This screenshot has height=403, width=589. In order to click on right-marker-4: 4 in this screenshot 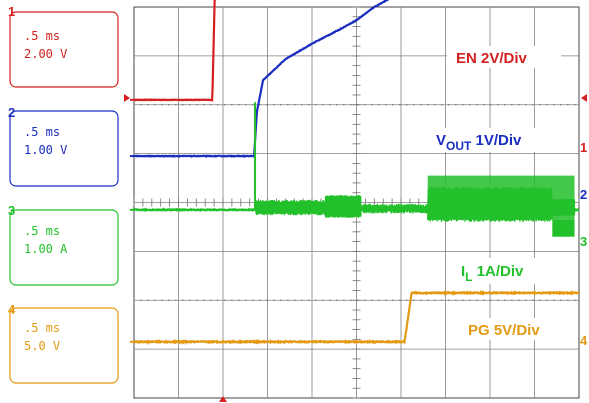, I will do `click(584, 340)`.